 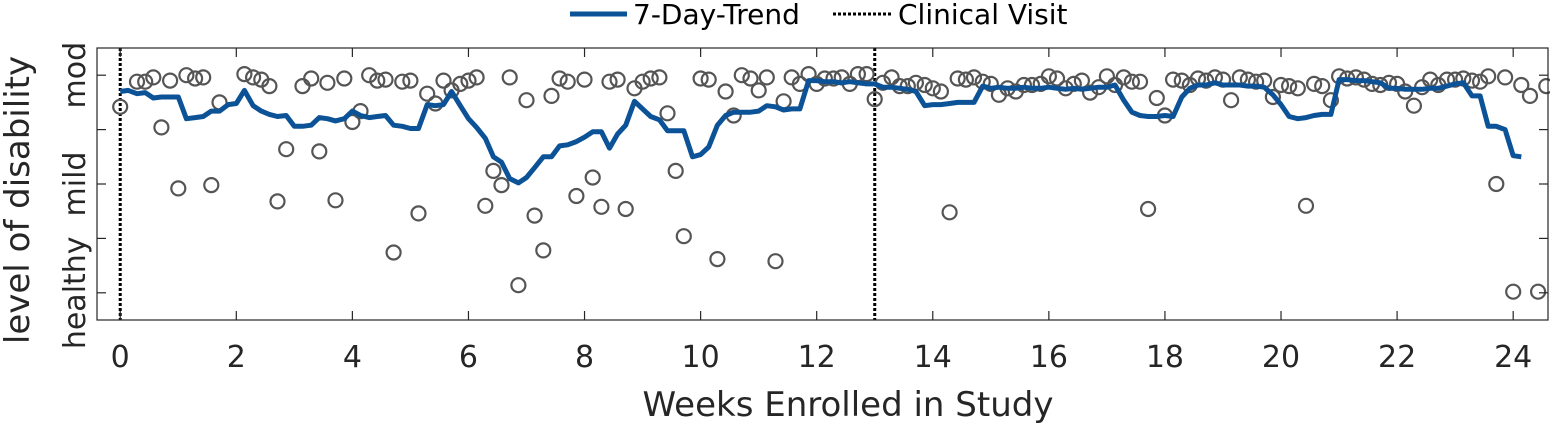 I want to click on x-tick-label-9: 18, so click(x=1165, y=357).